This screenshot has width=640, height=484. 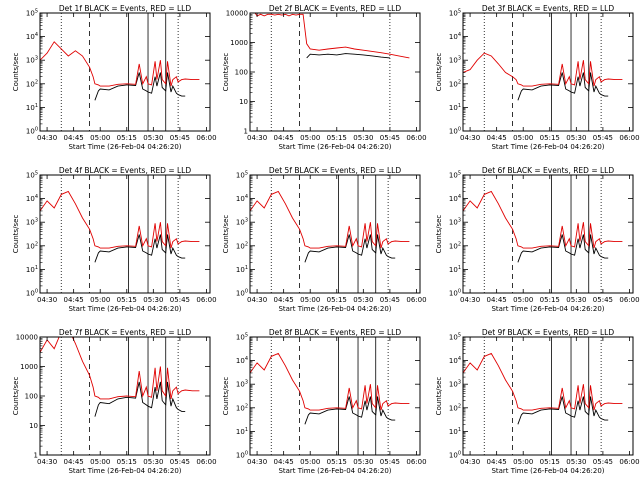 What do you see at coordinates (350, 248) in the screenshot?
I see `series-events` at bounding box center [350, 248].